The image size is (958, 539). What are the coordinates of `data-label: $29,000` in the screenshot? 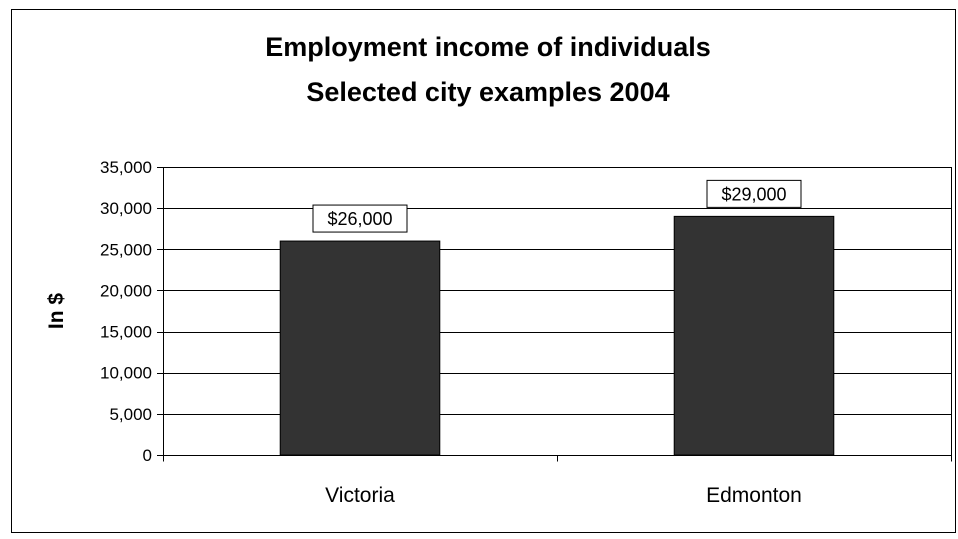 It's located at (753, 194).